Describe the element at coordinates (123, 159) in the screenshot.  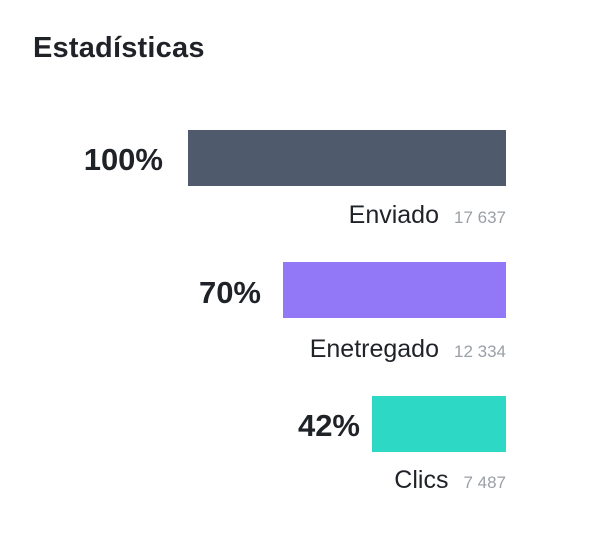
I see `stat-percent-sent: 100%` at that location.